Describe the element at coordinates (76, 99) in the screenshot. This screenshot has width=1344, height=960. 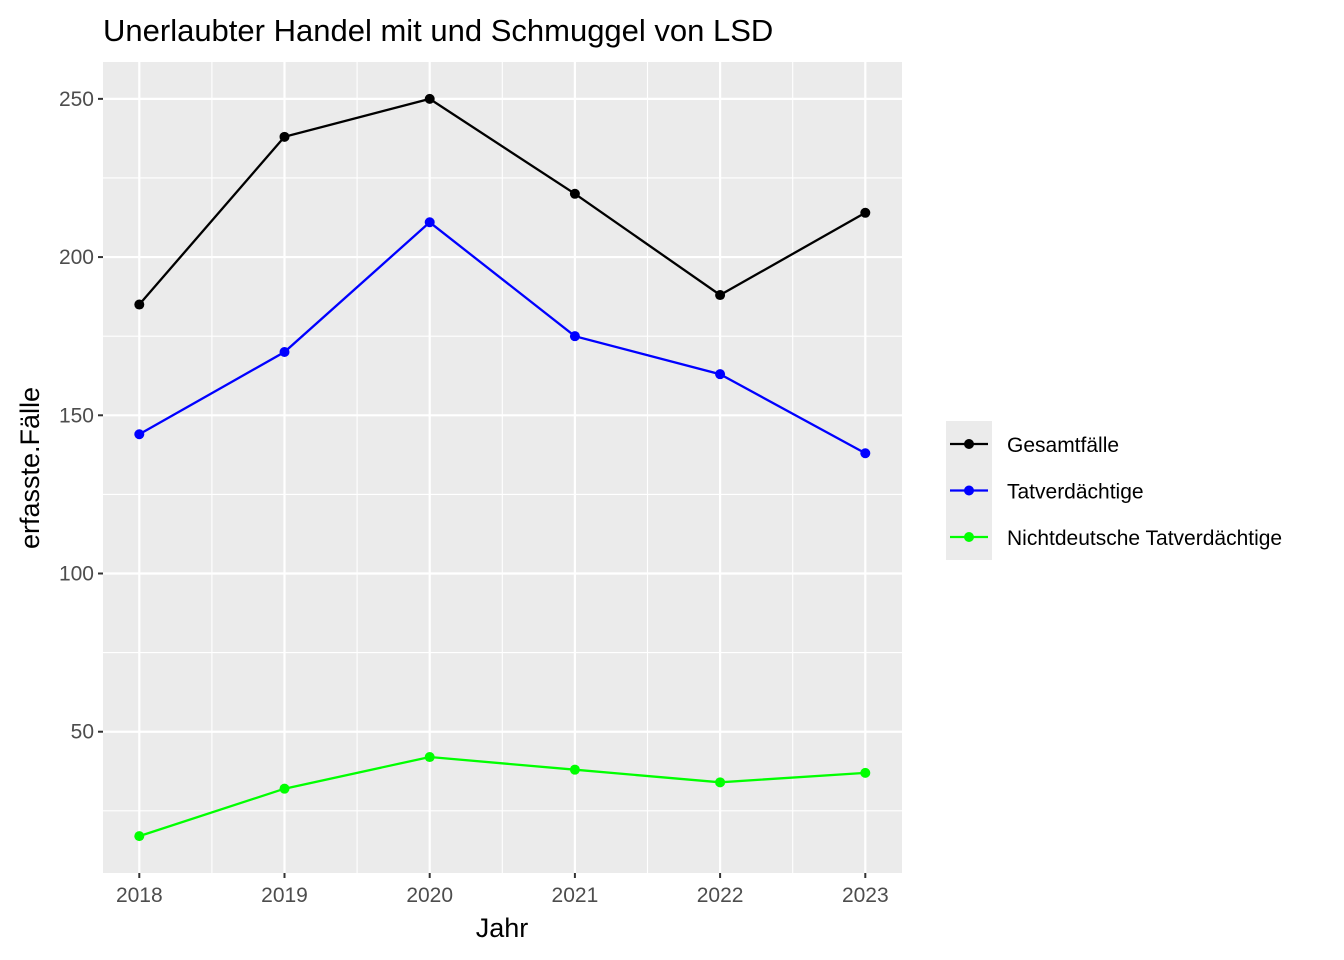
I see `y-tick-label: 250` at that location.